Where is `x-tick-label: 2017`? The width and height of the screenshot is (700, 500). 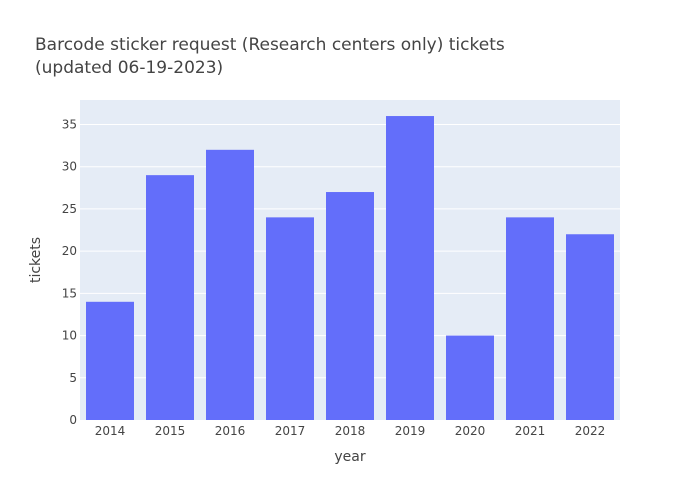
x-tick-label: 2017 is located at coordinates (290, 431).